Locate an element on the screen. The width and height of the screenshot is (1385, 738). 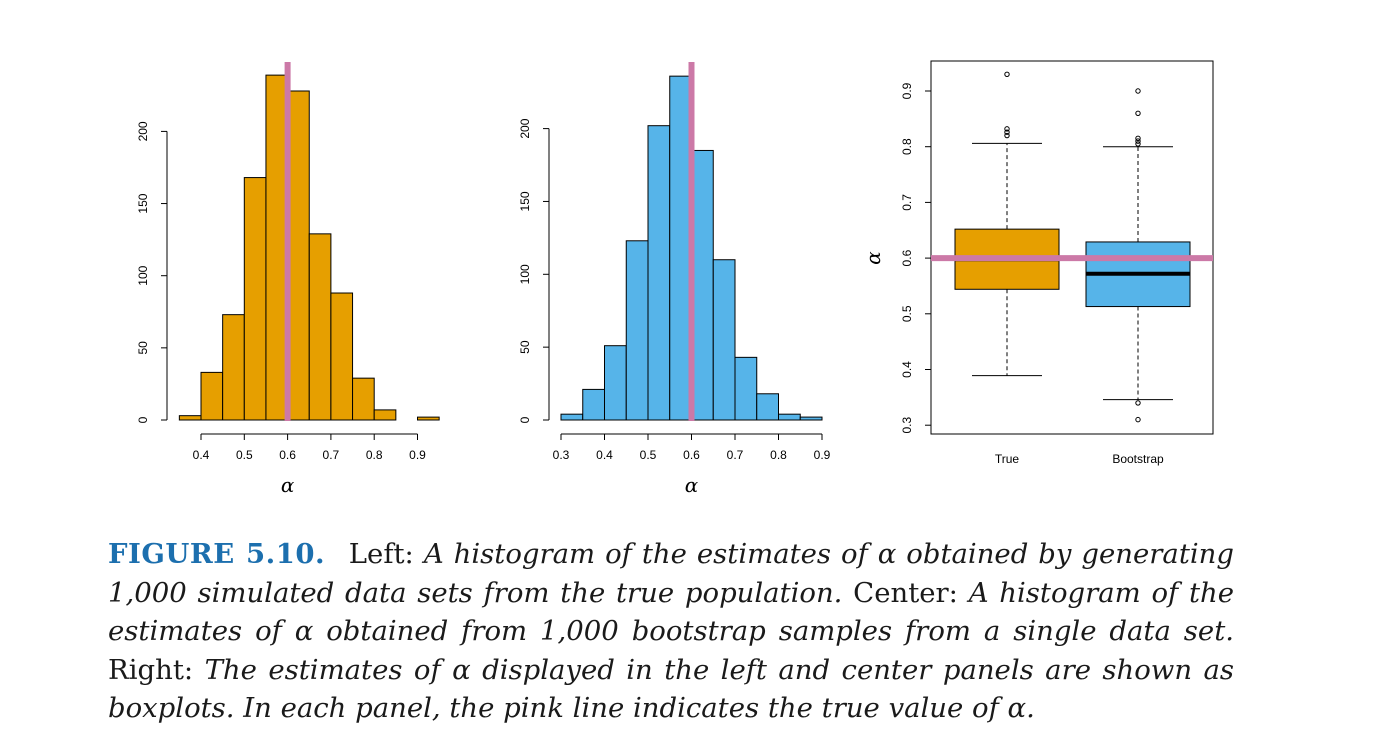
caption-part: Left: is located at coordinates (386, 554).